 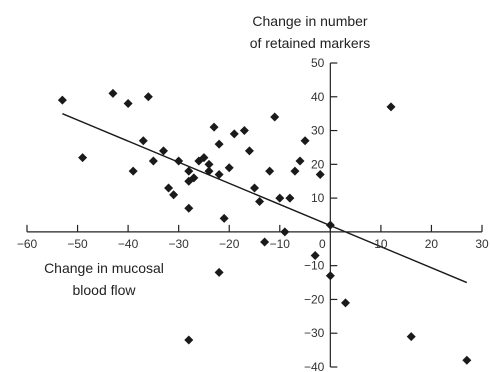 I want to click on y-tick-label: −10, so click(x=314, y=266).